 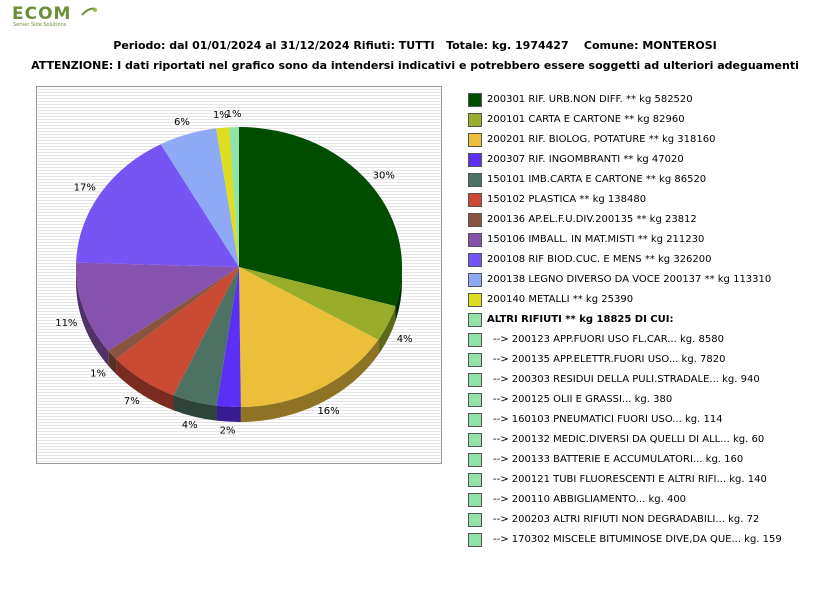 I want to click on legend-label: 150102 PLASTICA ** kg 138480, so click(x=567, y=199).